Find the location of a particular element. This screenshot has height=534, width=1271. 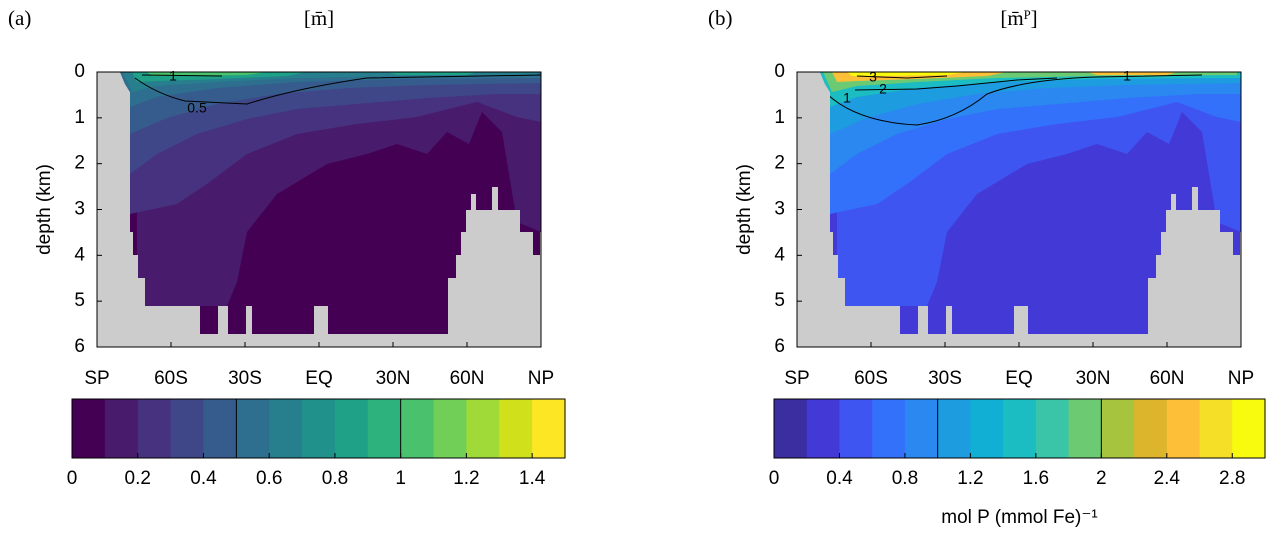

colorbar-tick-label: 2 is located at coordinates (1101, 478).